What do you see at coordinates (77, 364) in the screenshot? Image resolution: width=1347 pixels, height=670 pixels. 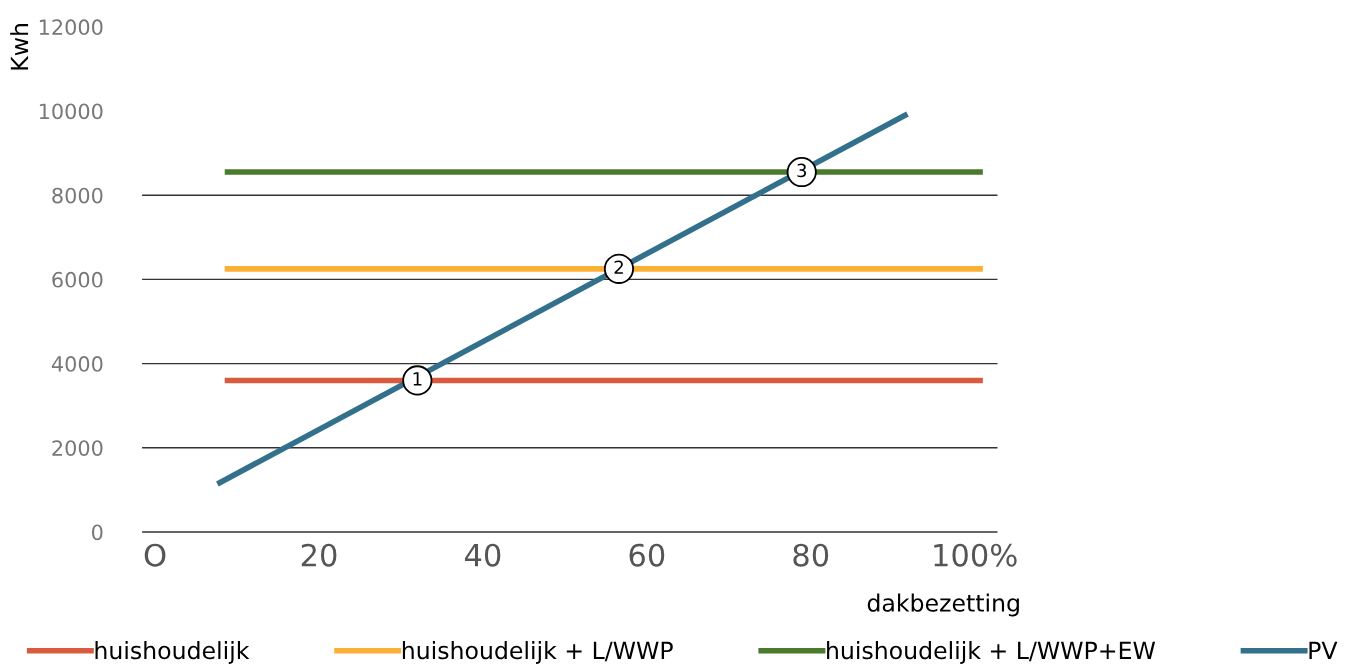 I see `y-tick-label: 4000` at bounding box center [77, 364].